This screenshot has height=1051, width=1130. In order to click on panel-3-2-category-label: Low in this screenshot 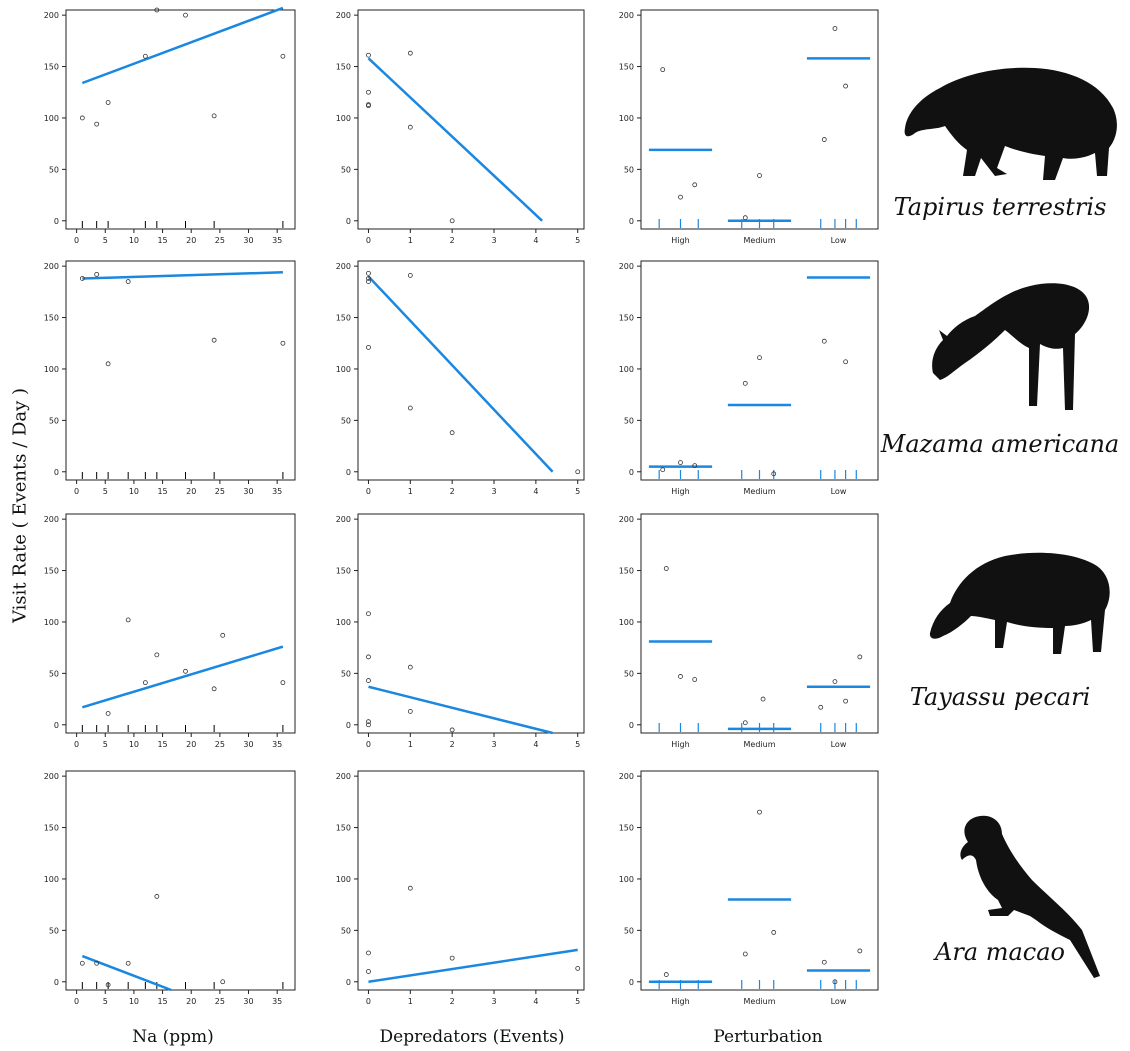, I will do `click(839, 1001)`.